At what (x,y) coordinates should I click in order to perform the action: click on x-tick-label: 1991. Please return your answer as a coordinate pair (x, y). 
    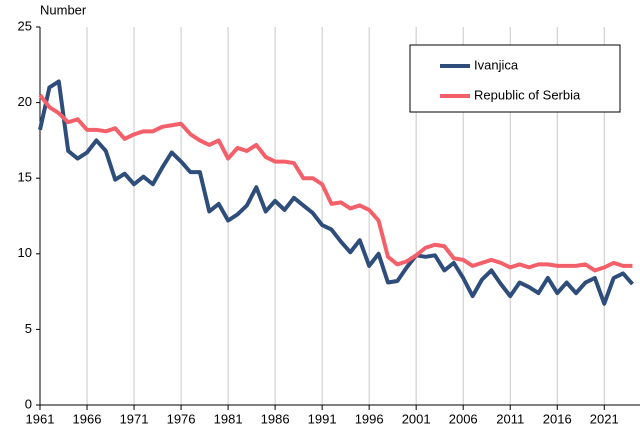
    Looking at the image, I should click on (322, 418).